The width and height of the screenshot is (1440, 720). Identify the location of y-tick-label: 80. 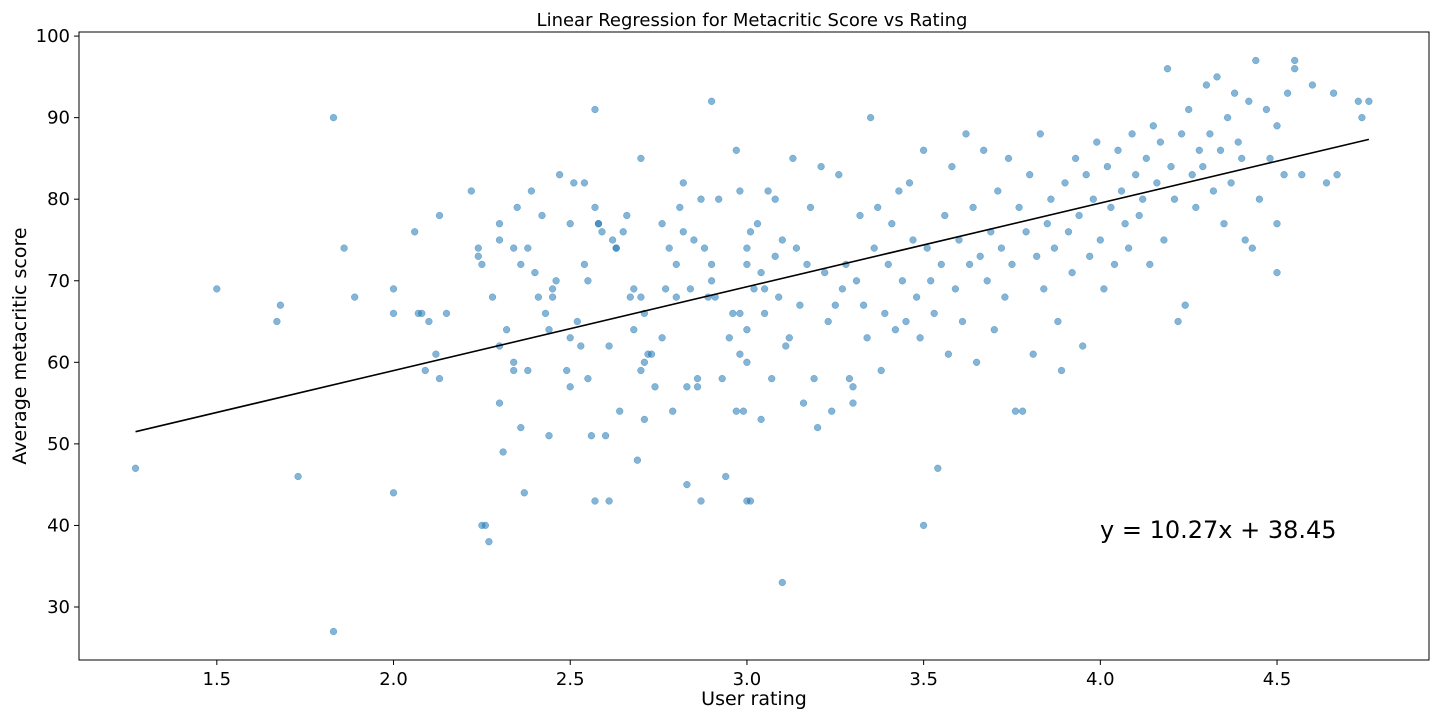
(58, 199).